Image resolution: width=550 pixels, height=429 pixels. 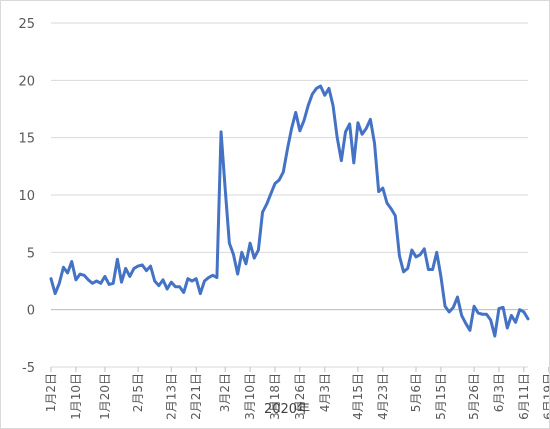 I want to click on x-tick-label: 3月26日, so click(x=300, y=396).